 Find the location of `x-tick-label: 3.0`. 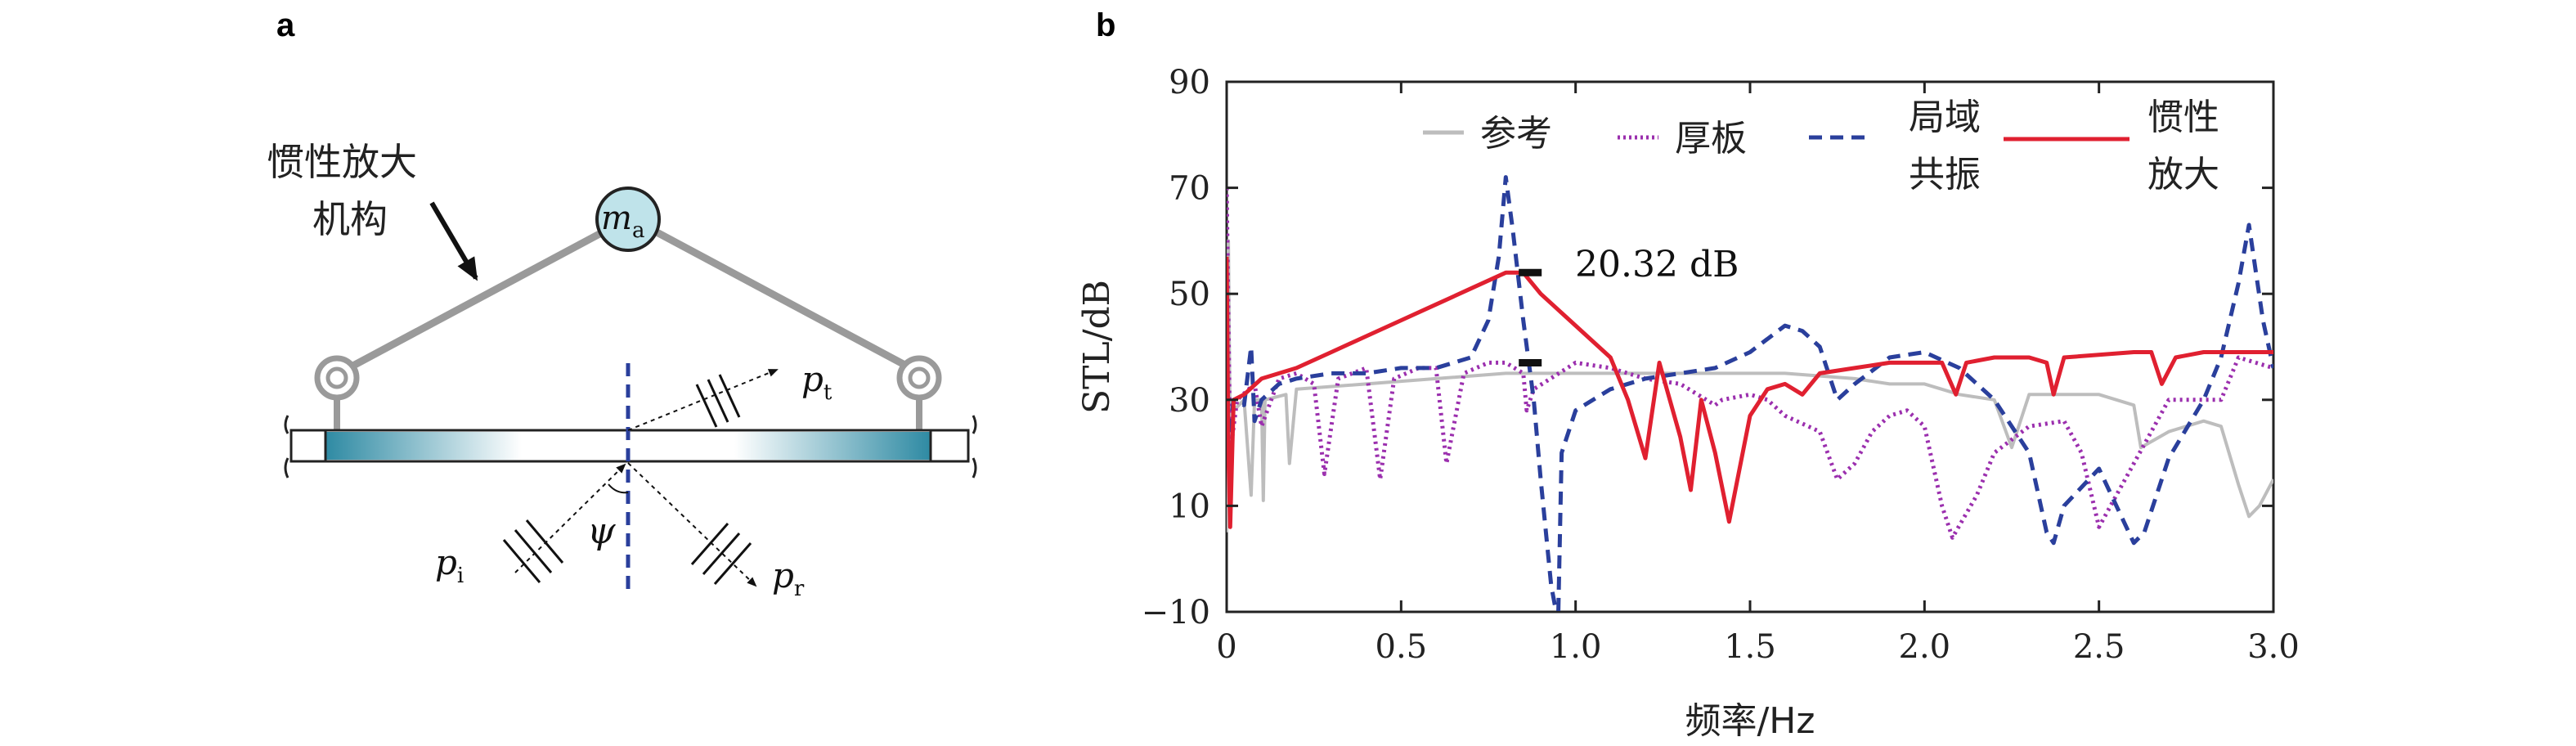

x-tick-label: 3.0 is located at coordinates (2273, 647).